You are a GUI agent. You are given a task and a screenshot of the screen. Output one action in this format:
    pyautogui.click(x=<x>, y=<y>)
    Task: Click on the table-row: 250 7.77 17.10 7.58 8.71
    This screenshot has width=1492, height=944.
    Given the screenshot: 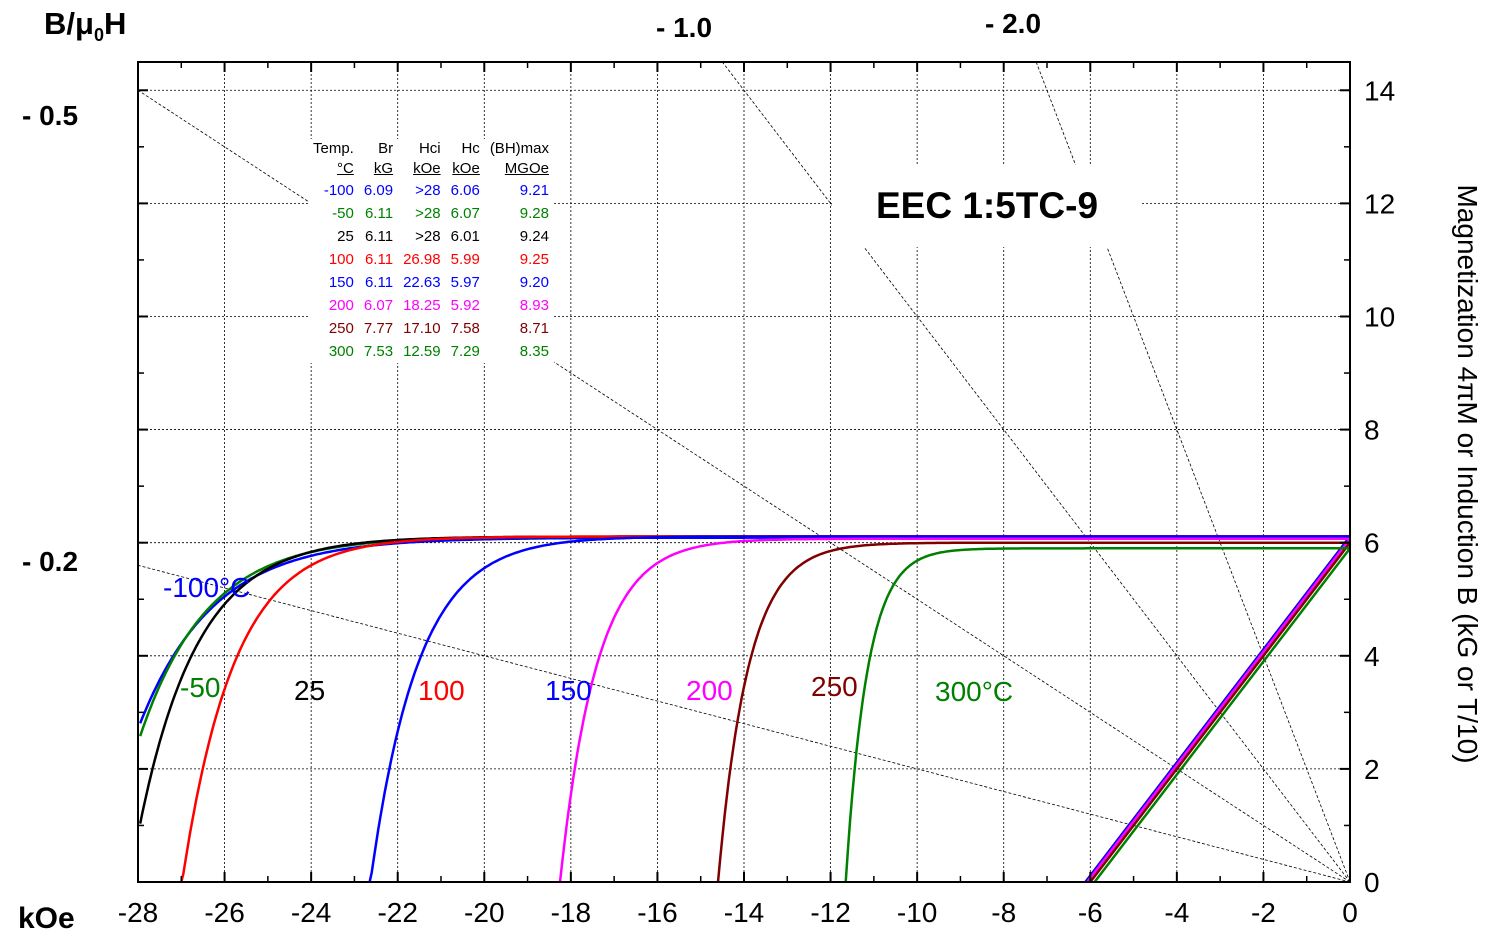 What is the action you would take?
    pyautogui.click(x=431, y=328)
    